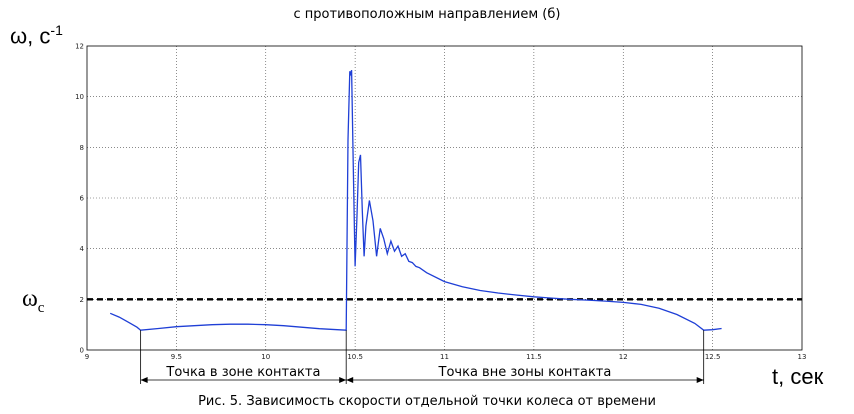  Describe the element at coordinates (534, 357) in the screenshot. I see `x-tick-label: 11.5` at that location.